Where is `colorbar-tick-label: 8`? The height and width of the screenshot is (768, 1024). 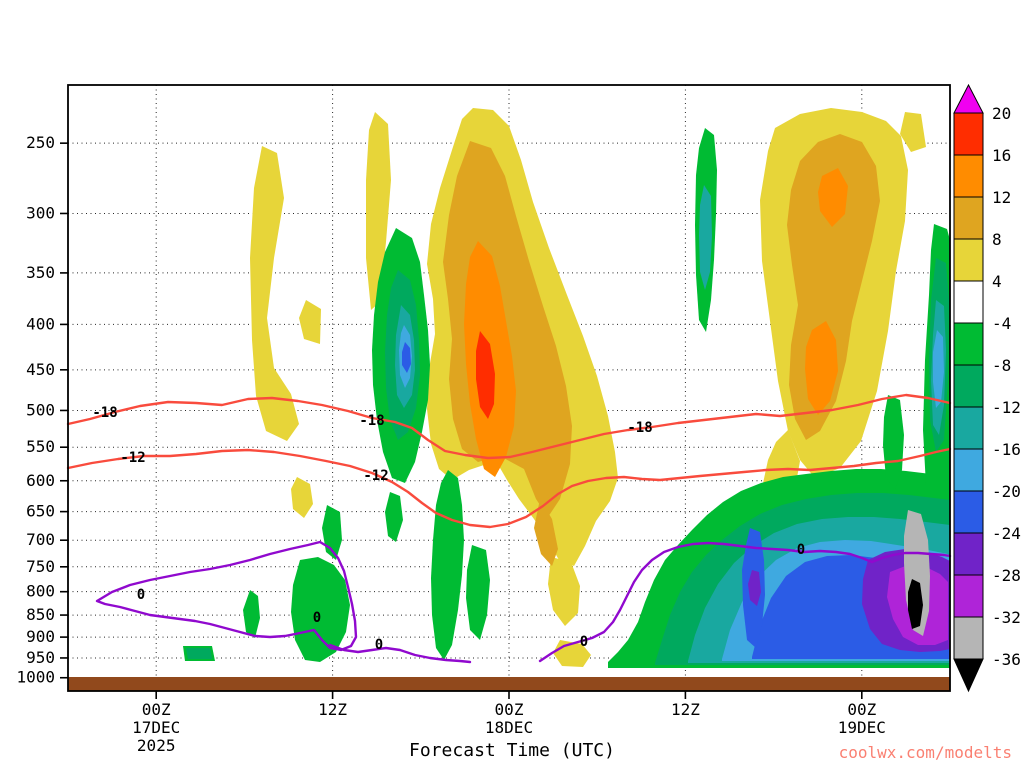
colorbar-tick-label: 8 is located at coordinates (997, 239).